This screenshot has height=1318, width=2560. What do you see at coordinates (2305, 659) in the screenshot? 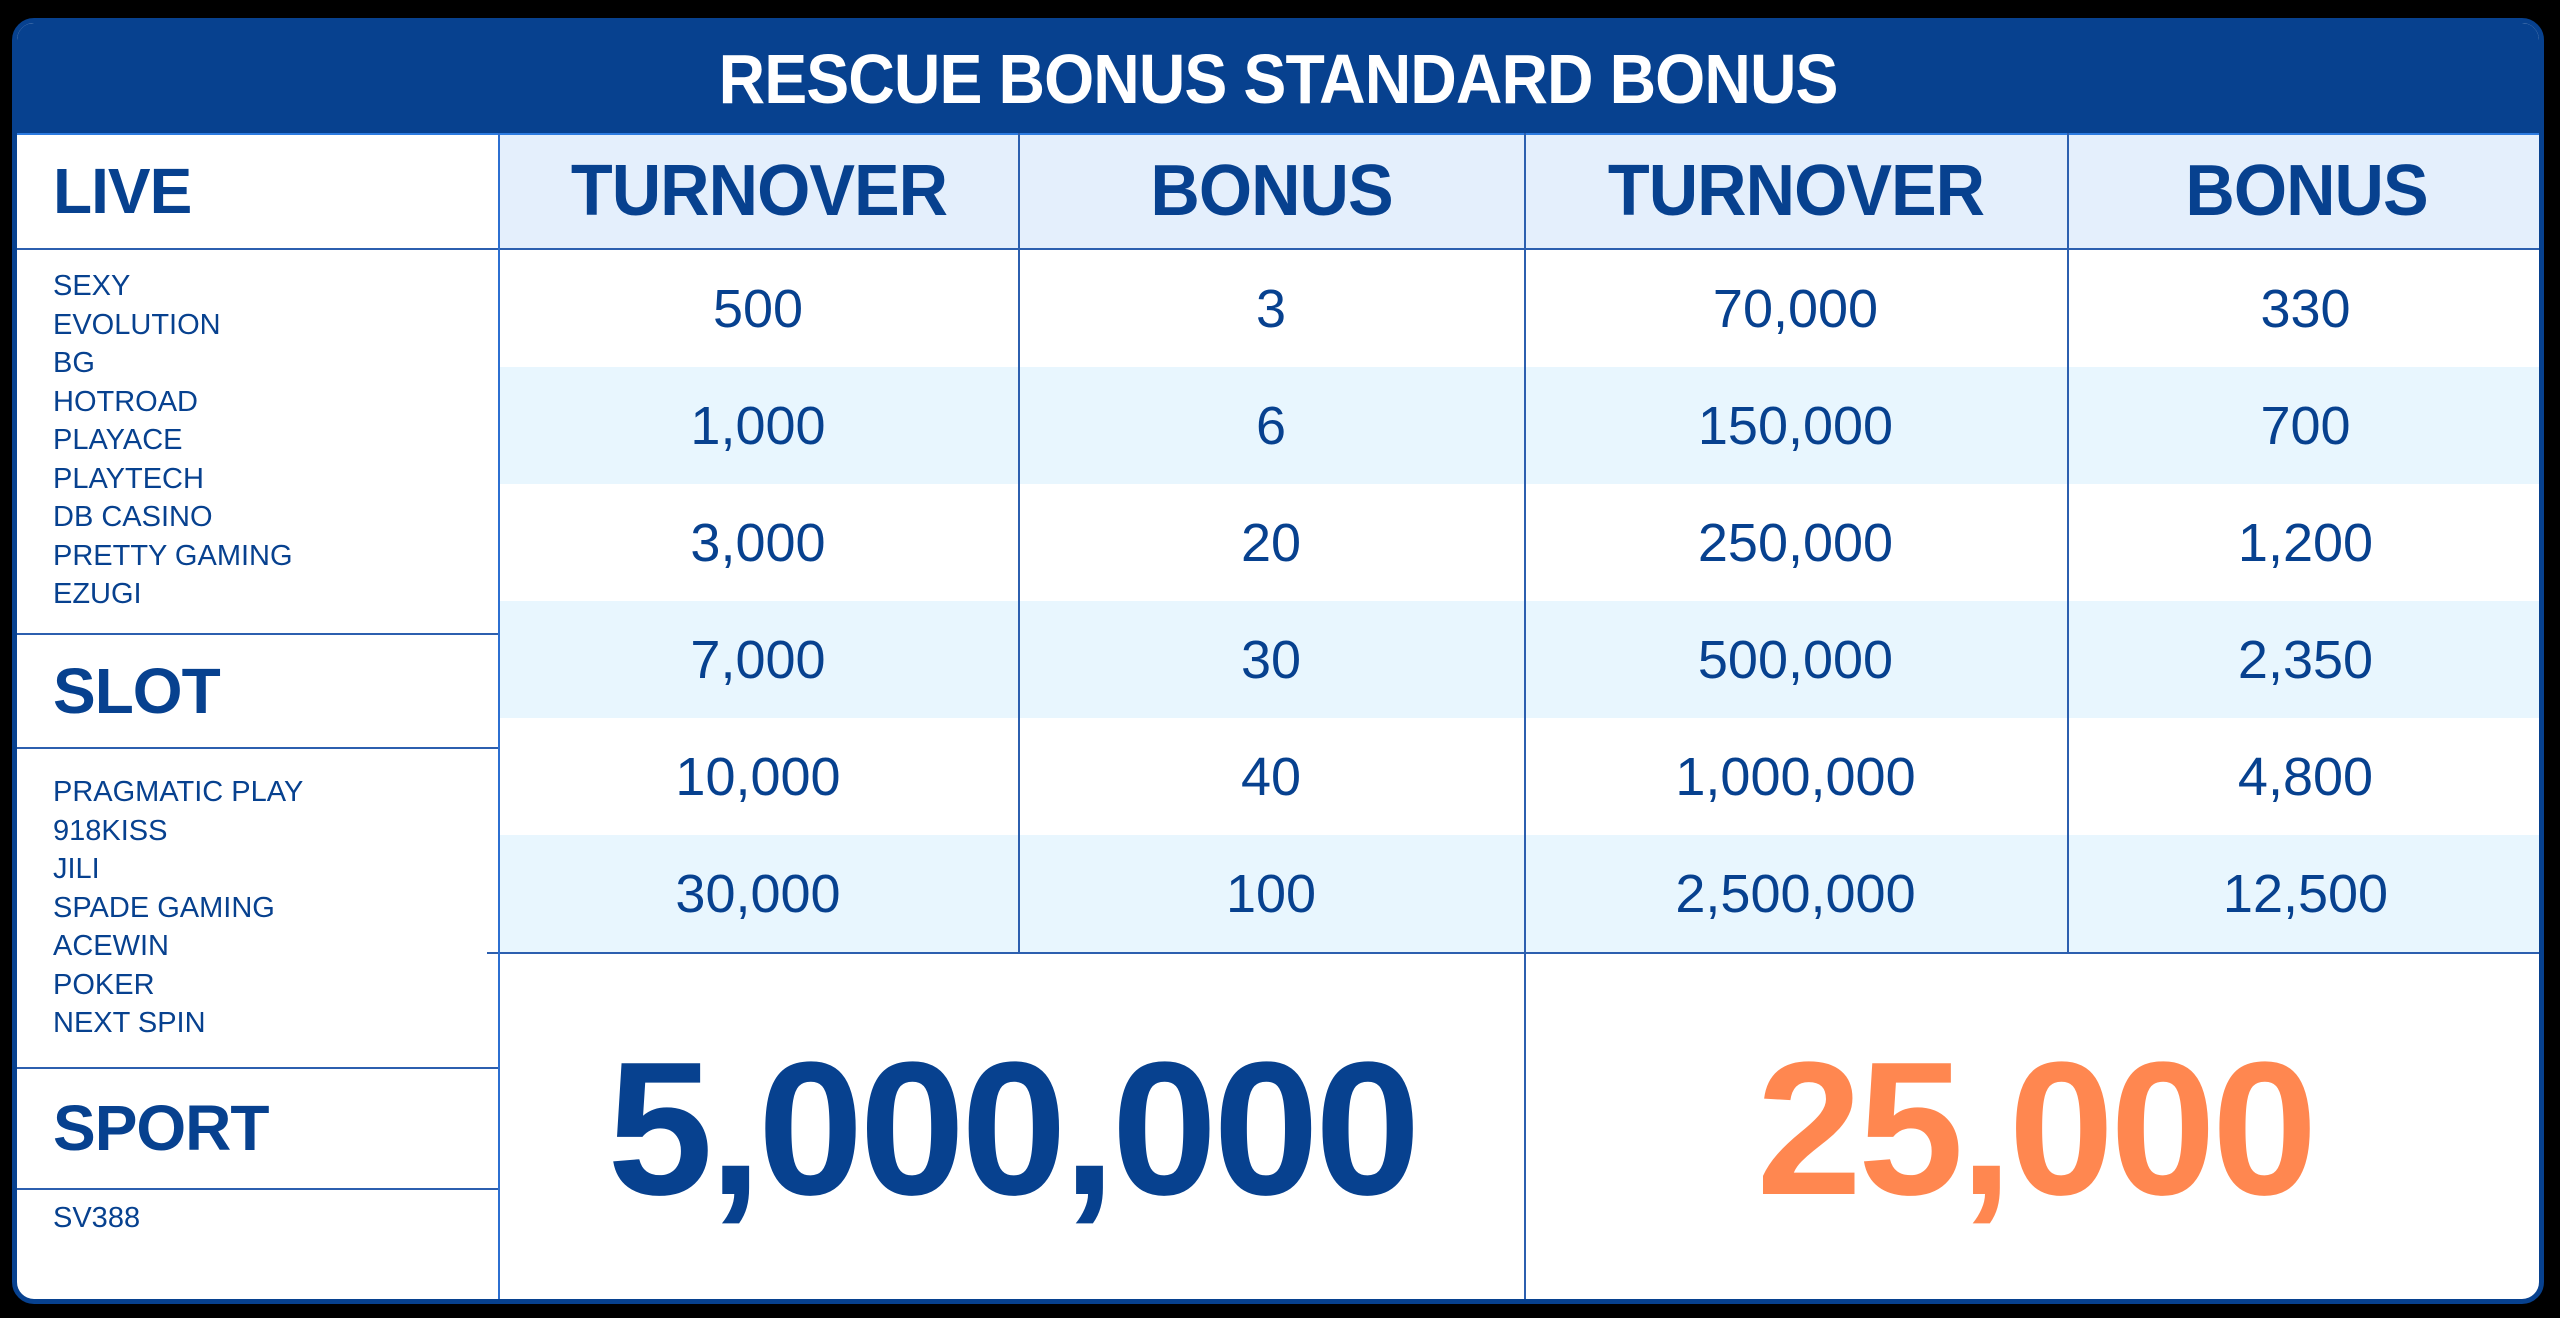
I see `bonus-cell: 2,350` at bounding box center [2305, 659].